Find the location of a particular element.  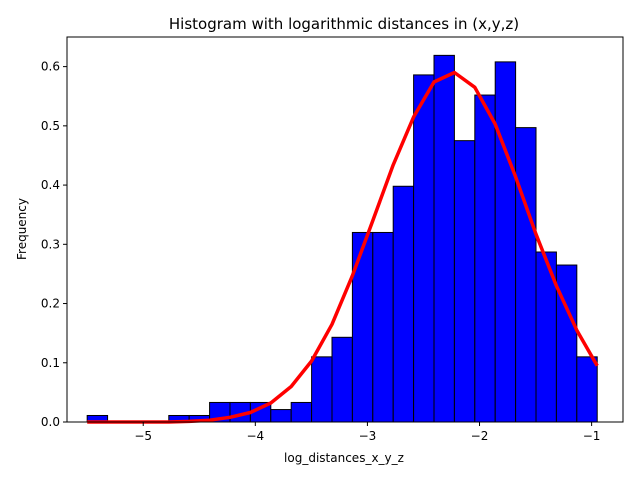

y-tick-label: 0.6 is located at coordinates (50, 67).